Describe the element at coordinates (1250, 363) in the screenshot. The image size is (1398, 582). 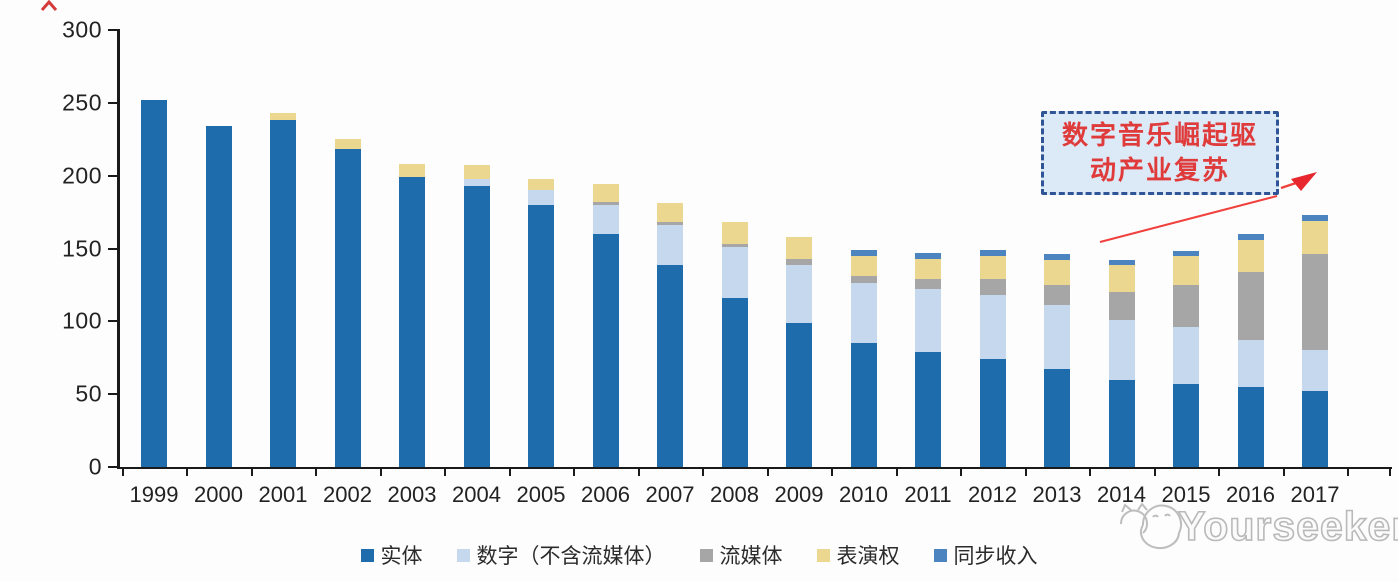
I see `bar-segment-2016` at that location.